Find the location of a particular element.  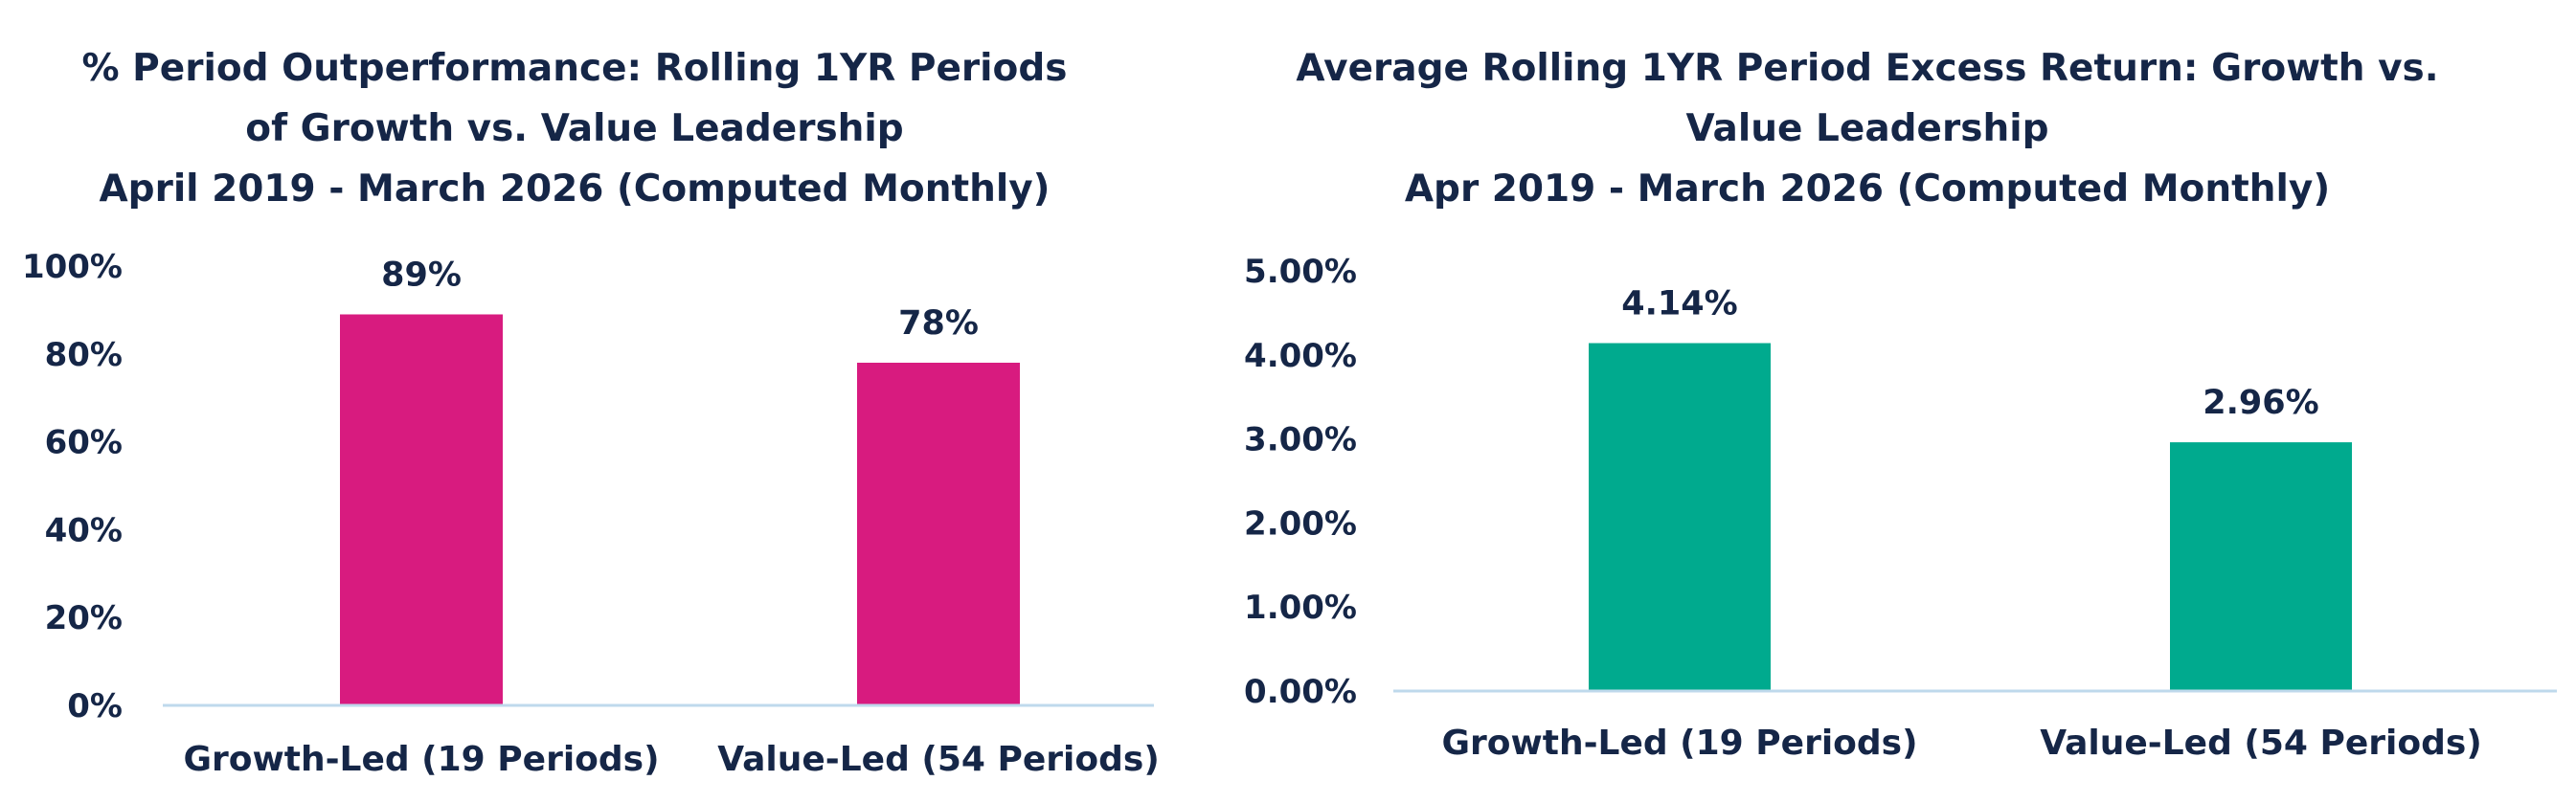

chart-title-line-3: Apr 2019 - March 2026 (Computed Monthly) is located at coordinates (1867, 189).